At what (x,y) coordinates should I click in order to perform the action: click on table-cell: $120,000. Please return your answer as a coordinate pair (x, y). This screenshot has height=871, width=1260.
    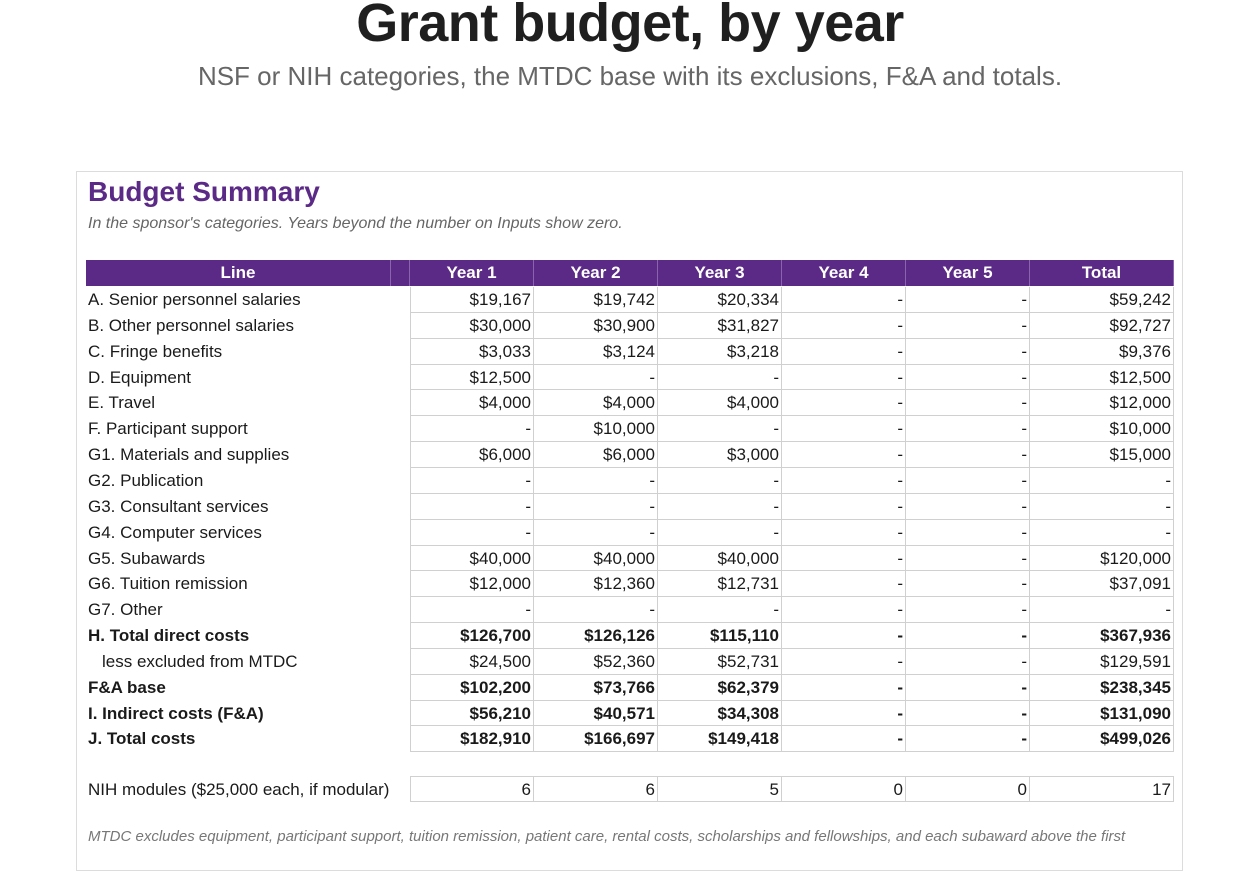
    Looking at the image, I should click on (1102, 558).